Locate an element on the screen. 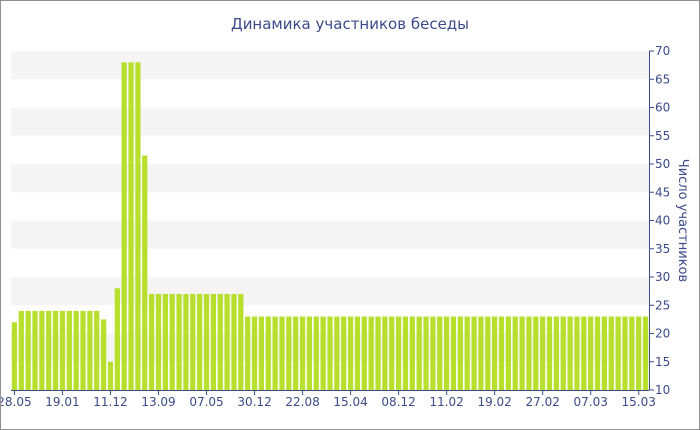 This screenshot has height=430, width=700. y-tick-label: 60 is located at coordinates (662, 108).